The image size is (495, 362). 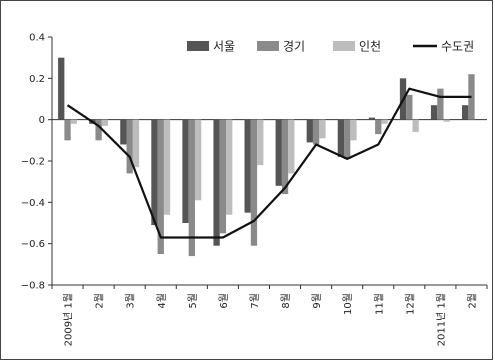 I want to click on x-tick-label: 8월, so click(x=286, y=301).